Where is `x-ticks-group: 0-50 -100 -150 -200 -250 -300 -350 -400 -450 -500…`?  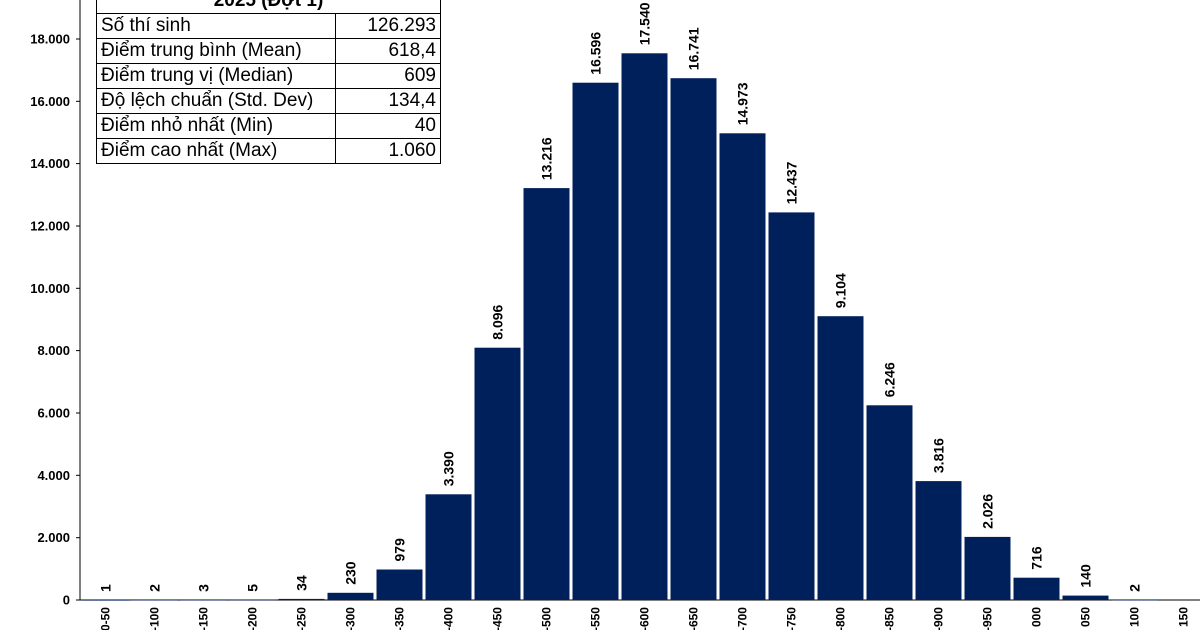
x-ticks-group: 0-50 -100 -150 -200 -250 -300 -350 -400 -450 -500… is located at coordinates (645, 618).